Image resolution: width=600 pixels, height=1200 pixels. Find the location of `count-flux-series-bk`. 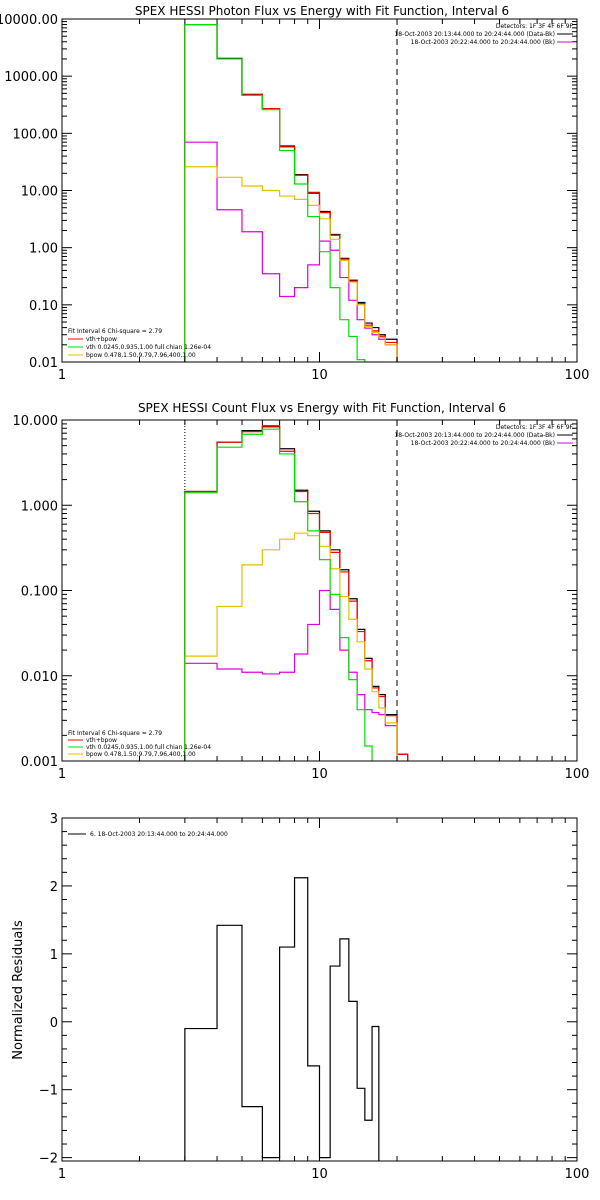

count-flux-series-bk is located at coordinates (296, 675).